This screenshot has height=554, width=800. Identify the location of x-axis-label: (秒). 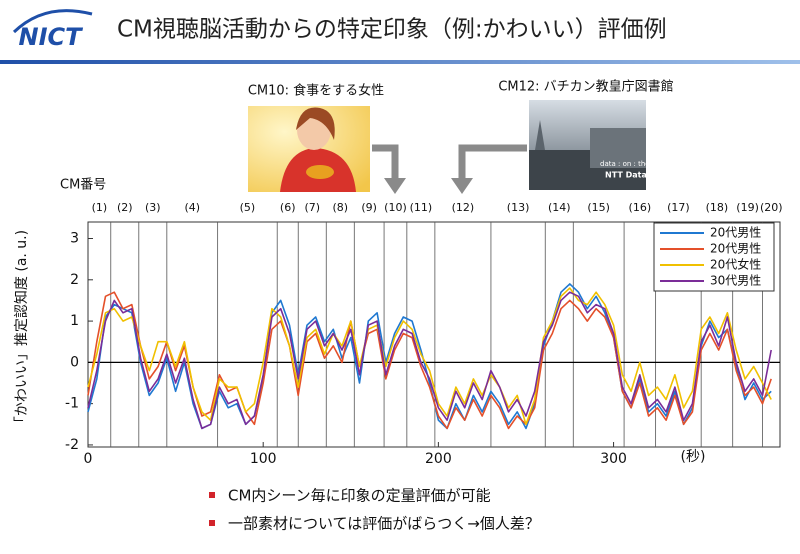
(693, 457).